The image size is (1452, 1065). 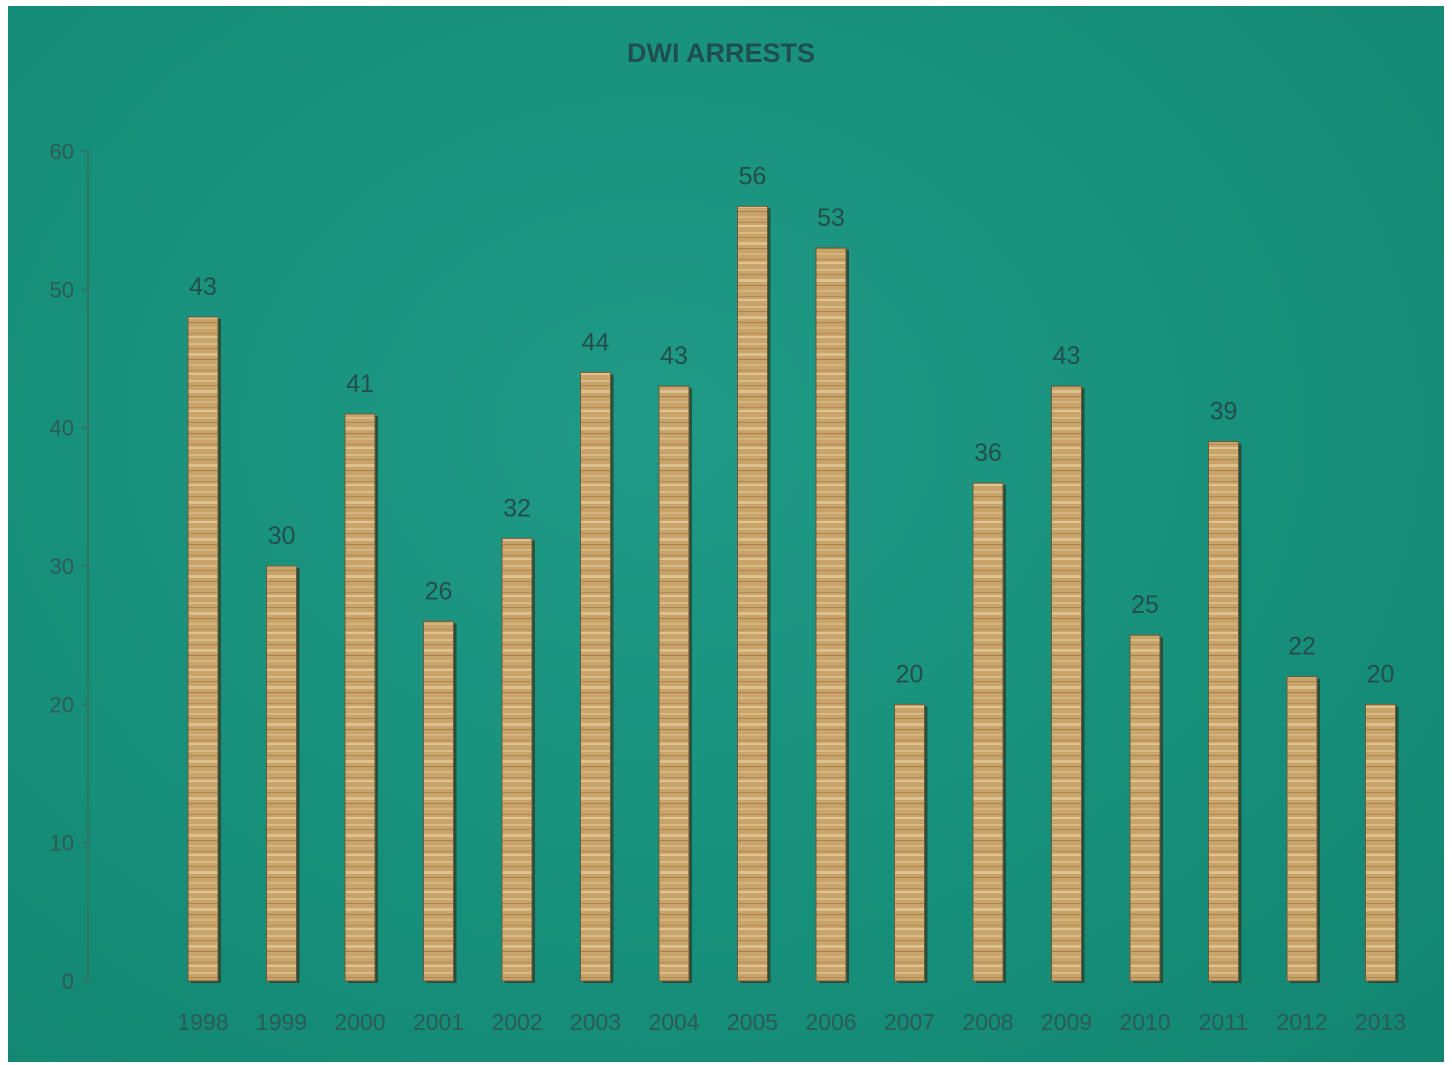 What do you see at coordinates (62, 566) in the screenshot?
I see `y-tick-label: 30` at bounding box center [62, 566].